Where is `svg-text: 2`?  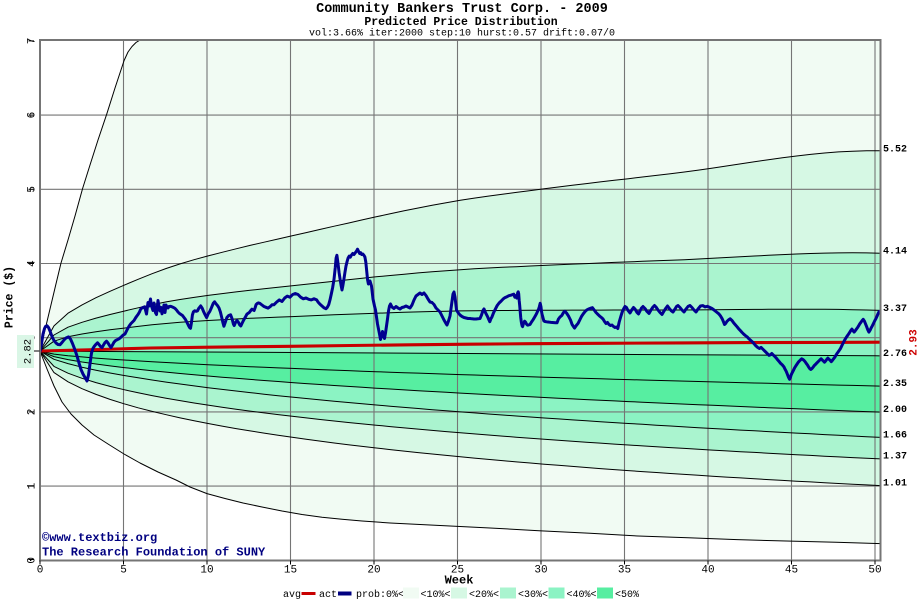
svg-text: 2 is located at coordinates (33, 412).